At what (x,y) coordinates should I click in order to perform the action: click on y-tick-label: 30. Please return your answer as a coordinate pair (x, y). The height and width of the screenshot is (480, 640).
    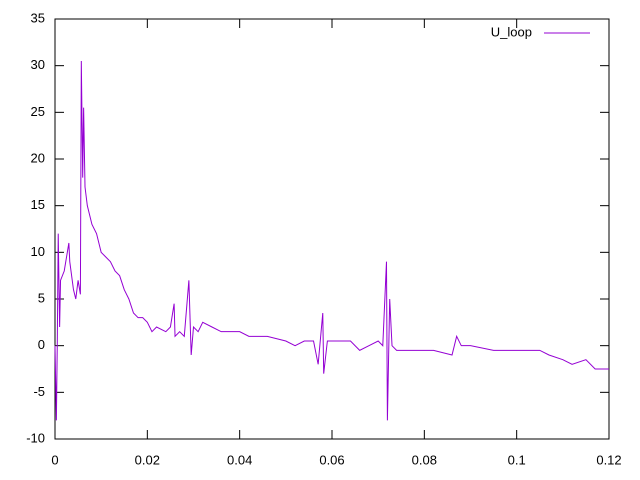
    Looking at the image, I should click on (38, 64).